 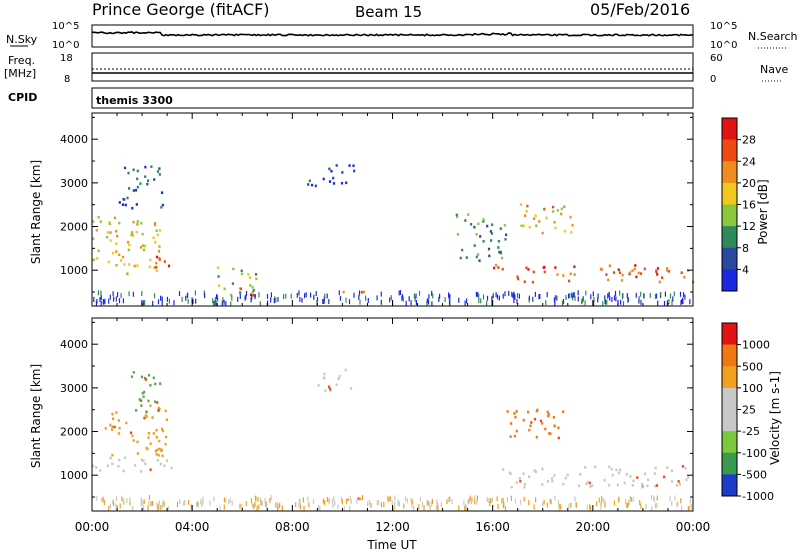 What do you see at coordinates (65, 45) in the screenshot?
I see `nsky-tick-bottom: 10^0` at bounding box center [65, 45].